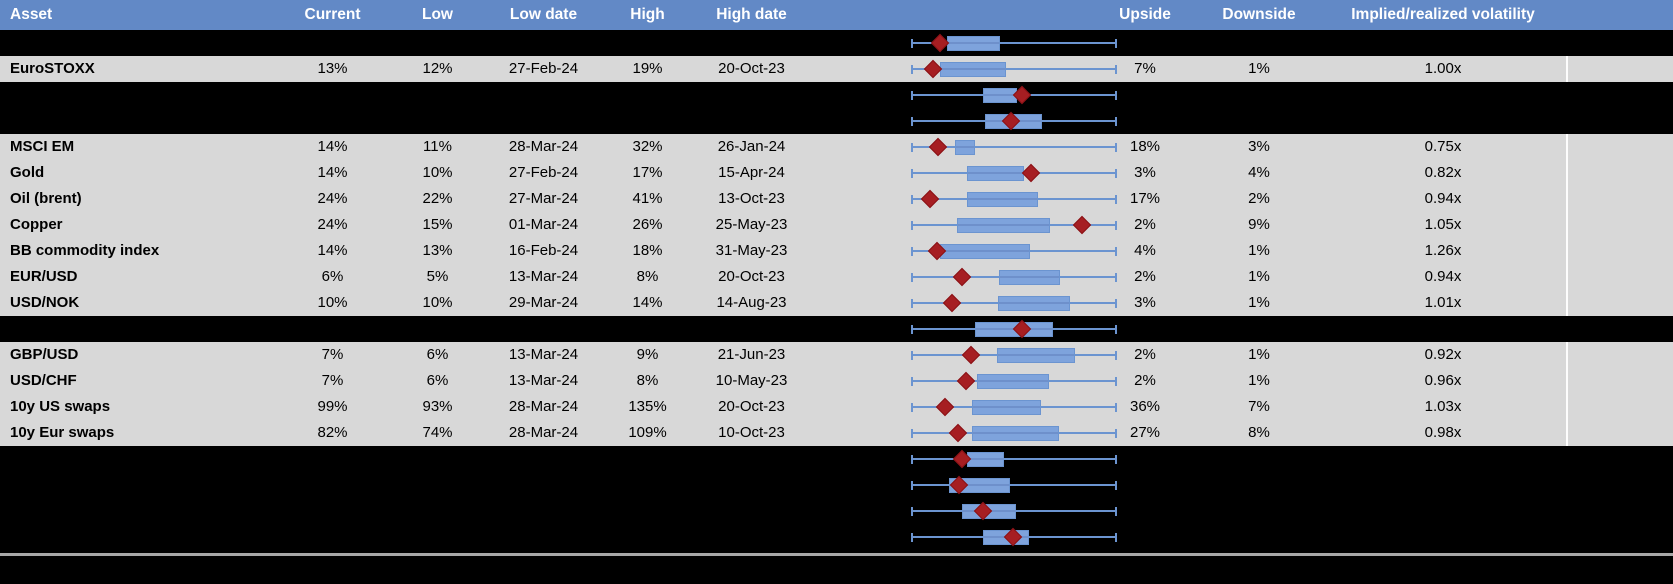 The image size is (1673, 584). What do you see at coordinates (437, 198) in the screenshot?
I see `low-value: 22%` at bounding box center [437, 198].